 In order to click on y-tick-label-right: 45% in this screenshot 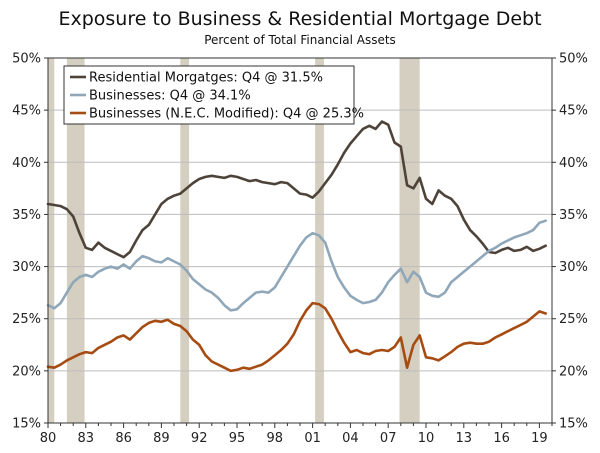, I will do `click(573, 111)`.